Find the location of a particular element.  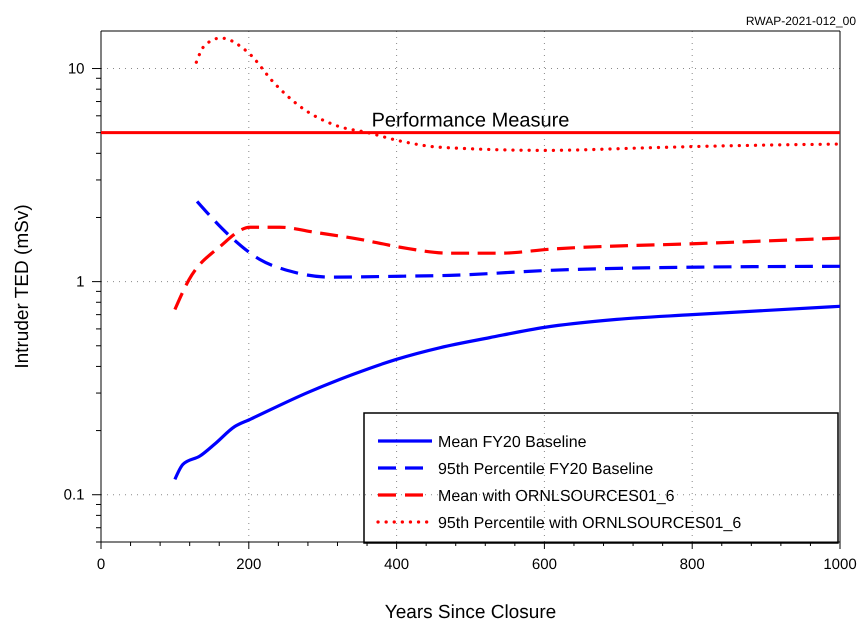

x-tick-label: 200 is located at coordinates (249, 564).